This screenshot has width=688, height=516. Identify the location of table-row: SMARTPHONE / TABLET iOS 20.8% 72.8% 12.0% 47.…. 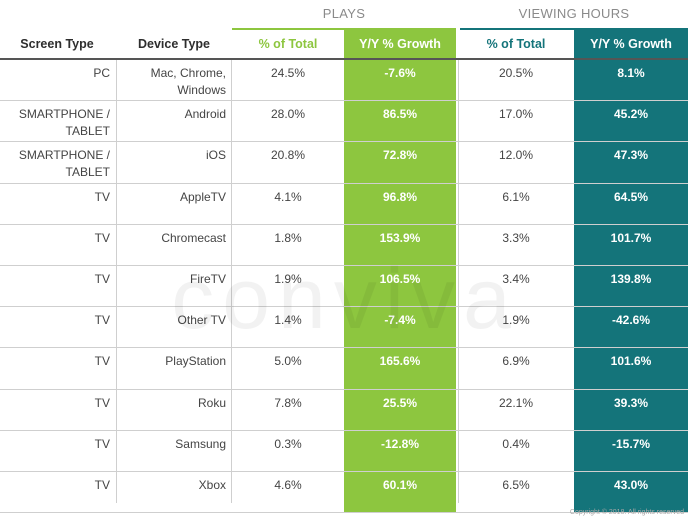
(344, 163).